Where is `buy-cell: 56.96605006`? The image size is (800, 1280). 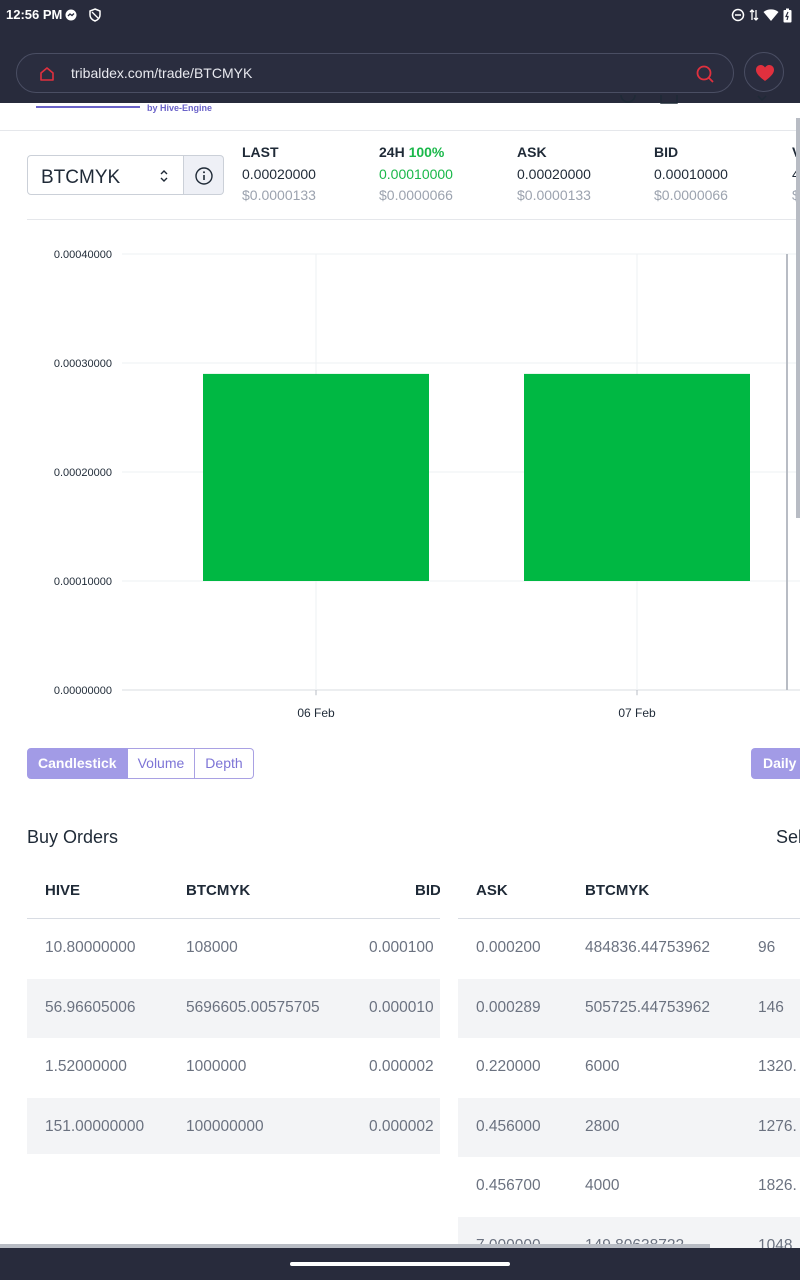 buy-cell: 56.96605006 is located at coordinates (90, 1007).